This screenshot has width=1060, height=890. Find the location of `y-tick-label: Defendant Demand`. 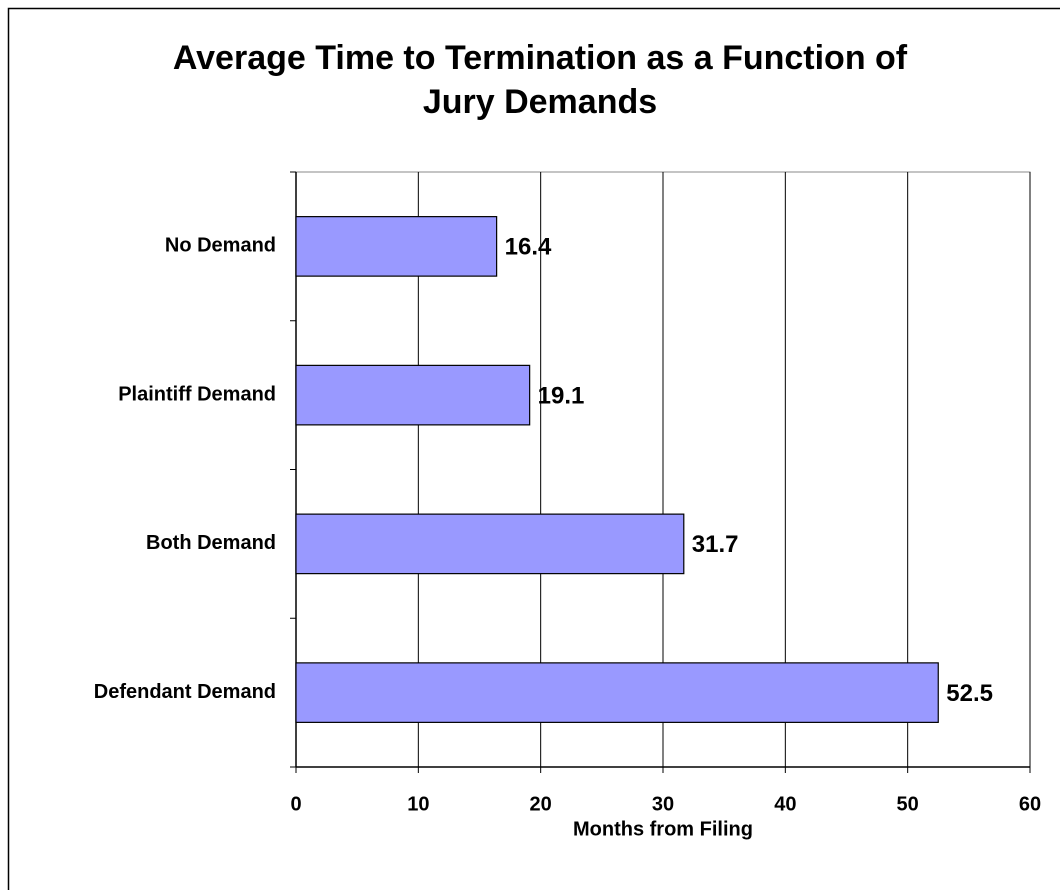

y-tick-label: Defendant Demand is located at coordinates (185, 692).